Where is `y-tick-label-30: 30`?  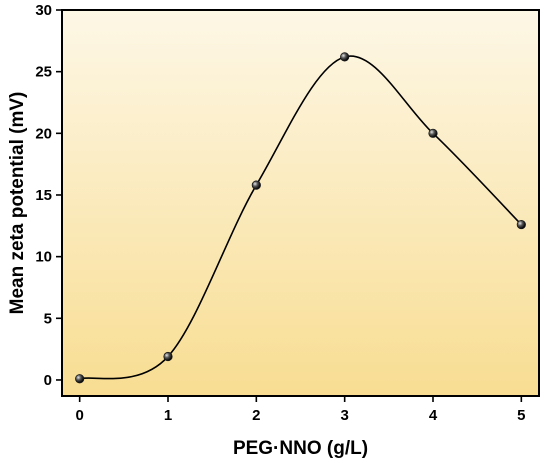
y-tick-label-30: 30 is located at coordinates (43, 10).